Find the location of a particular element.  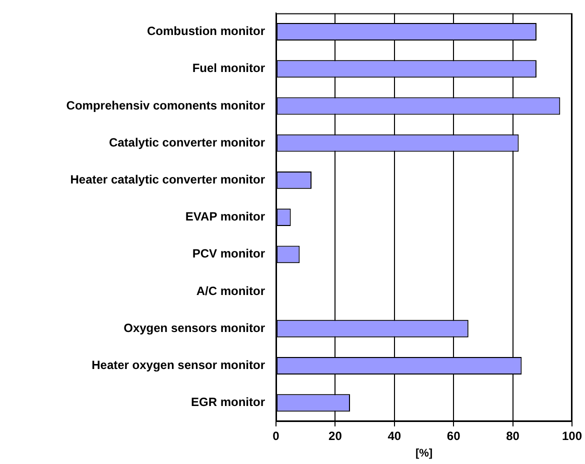

x-tick-label: 60 is located at coordinates (453, 435).